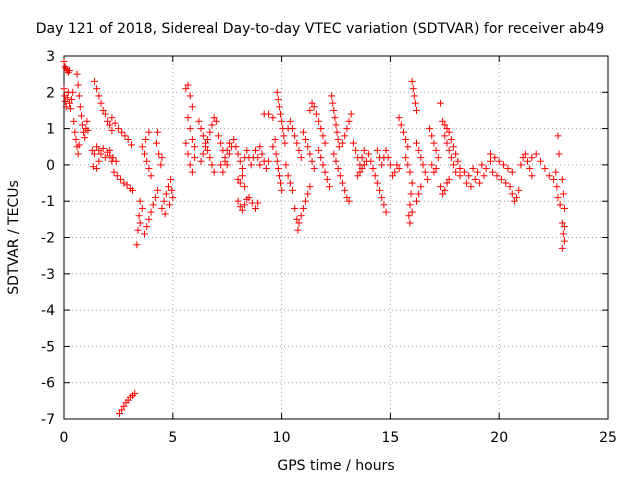 This screenshot has height=485, width=640. What do you see at coordinates (48, 275) in the screenshot?
I see `y-tick-label: -3` at bounding box center [48, 275].